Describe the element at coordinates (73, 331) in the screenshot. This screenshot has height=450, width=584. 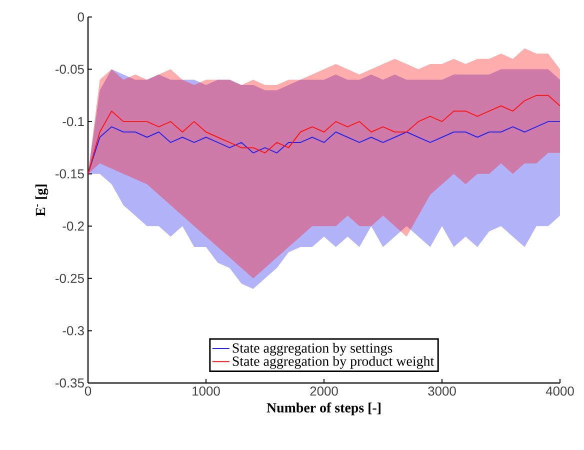
I see `y-tick-label: -0.3` at that location.